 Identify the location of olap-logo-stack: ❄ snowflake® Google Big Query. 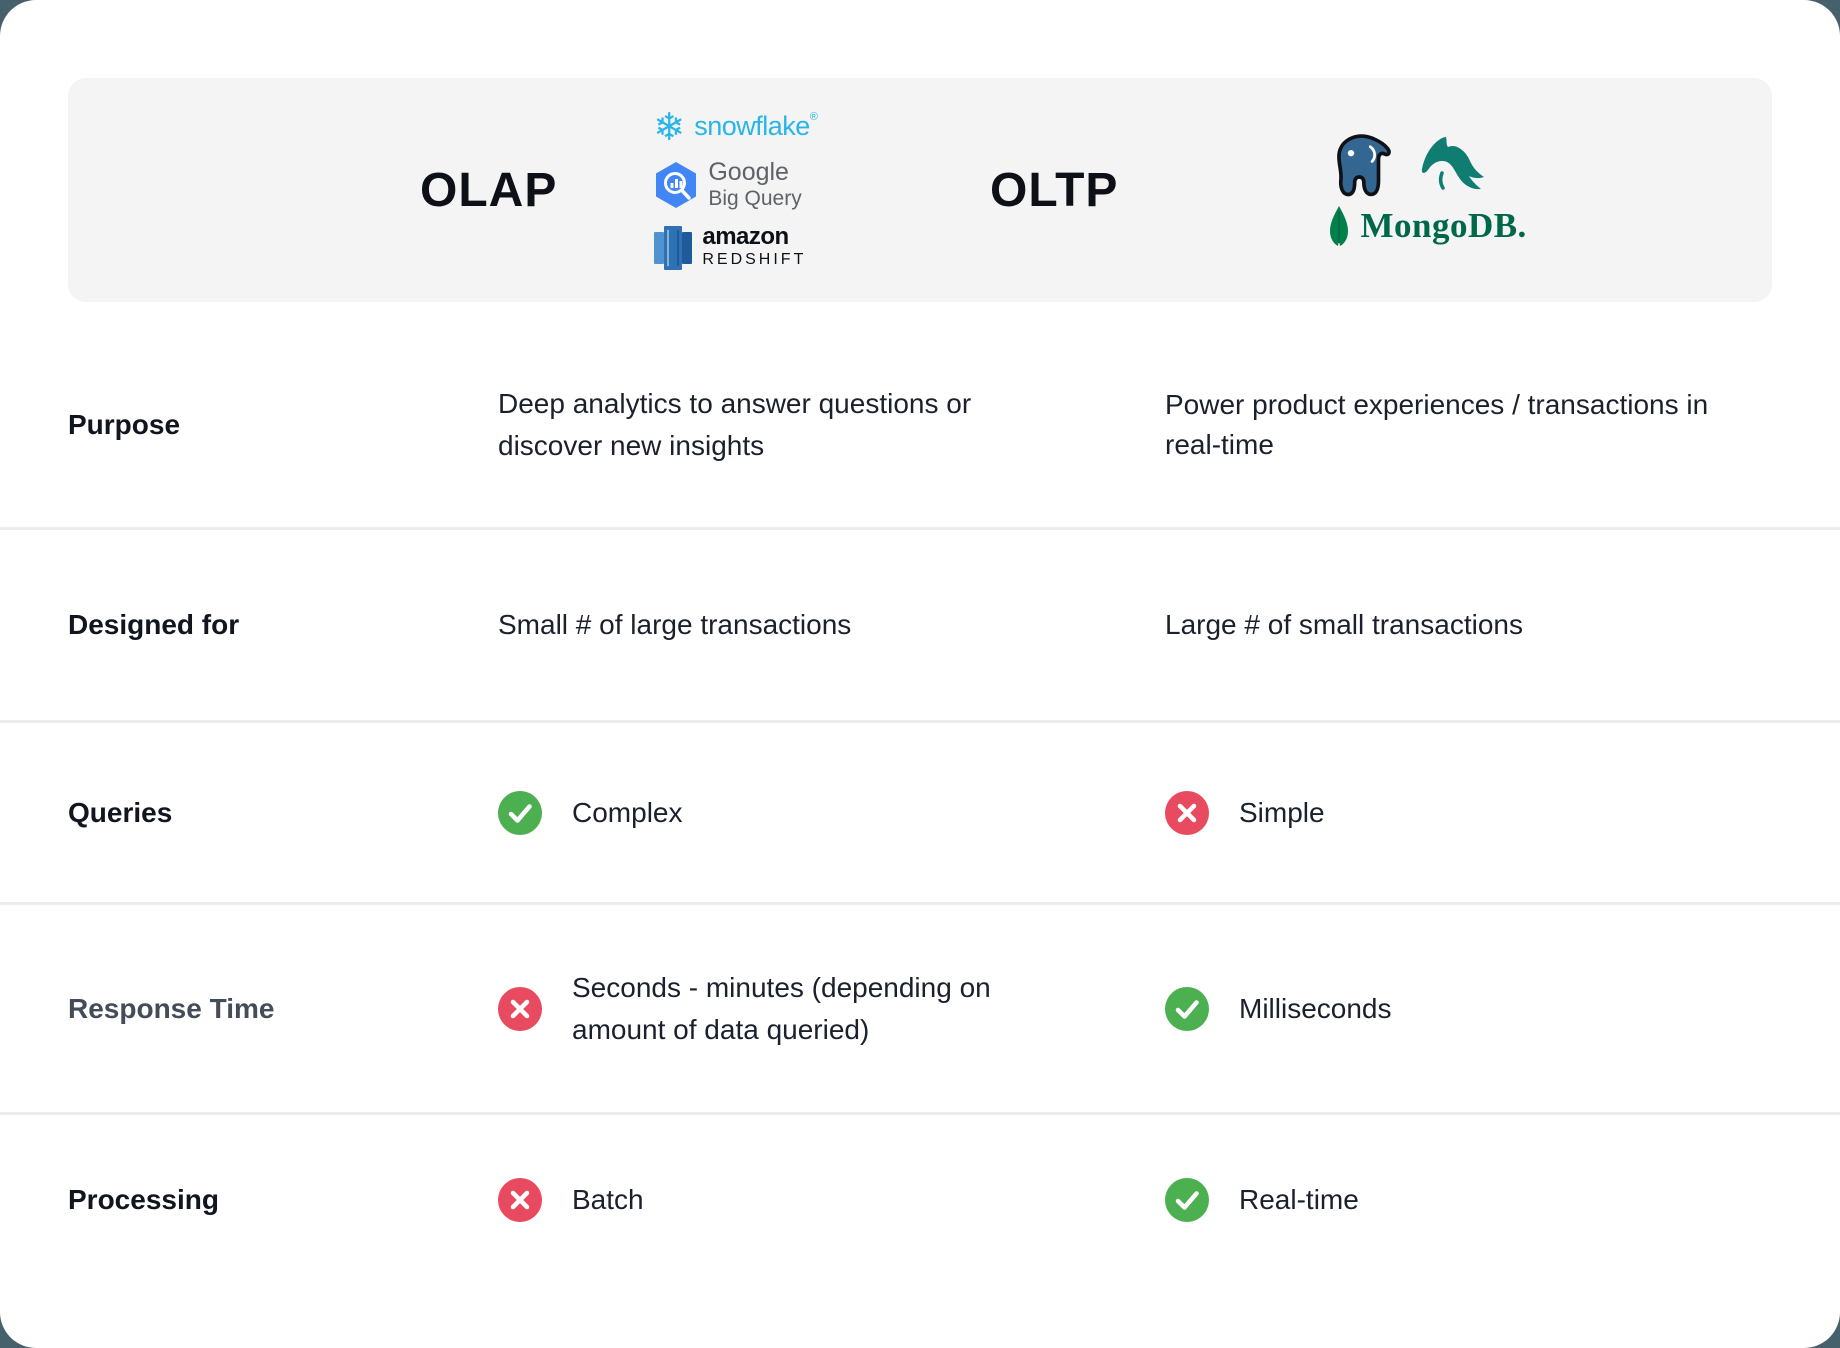
(735, 188).